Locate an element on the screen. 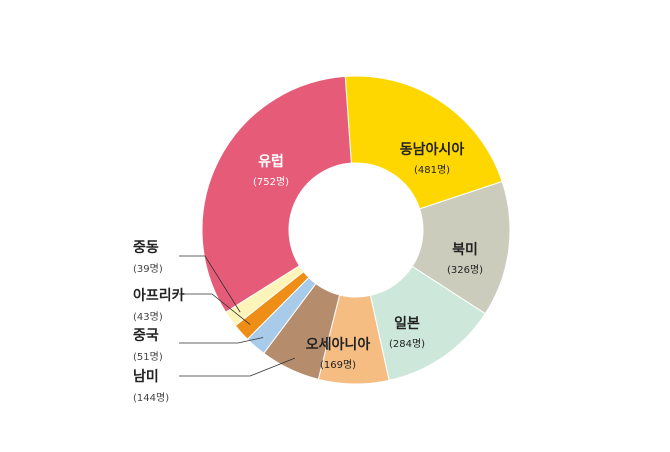  slice-label-2: 일본 is located at coordinates (407, 324).